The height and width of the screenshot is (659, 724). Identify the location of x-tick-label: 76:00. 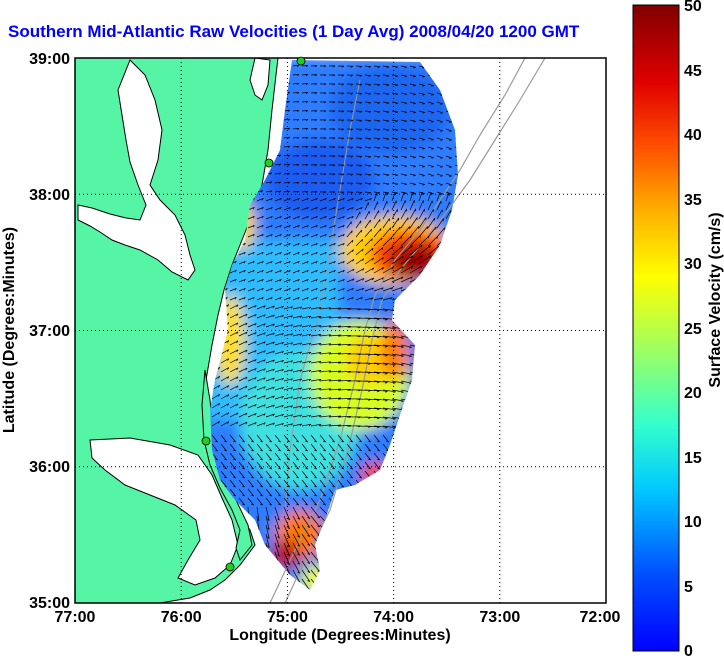
(181, 617).